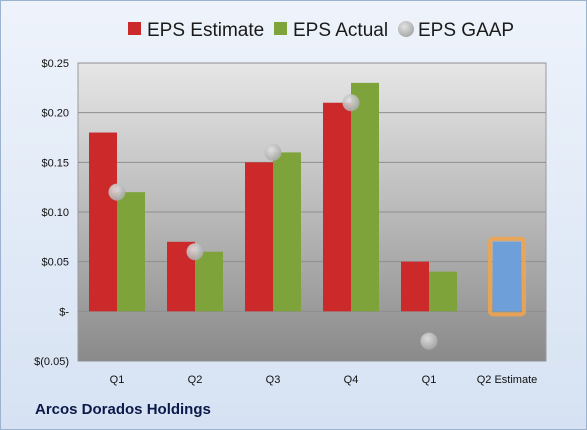 The image size is (587, 430). Describe the element at coordinates (507, 380) in the screenshot. I see `x-tick-label: Q2 Estimate` at that location.